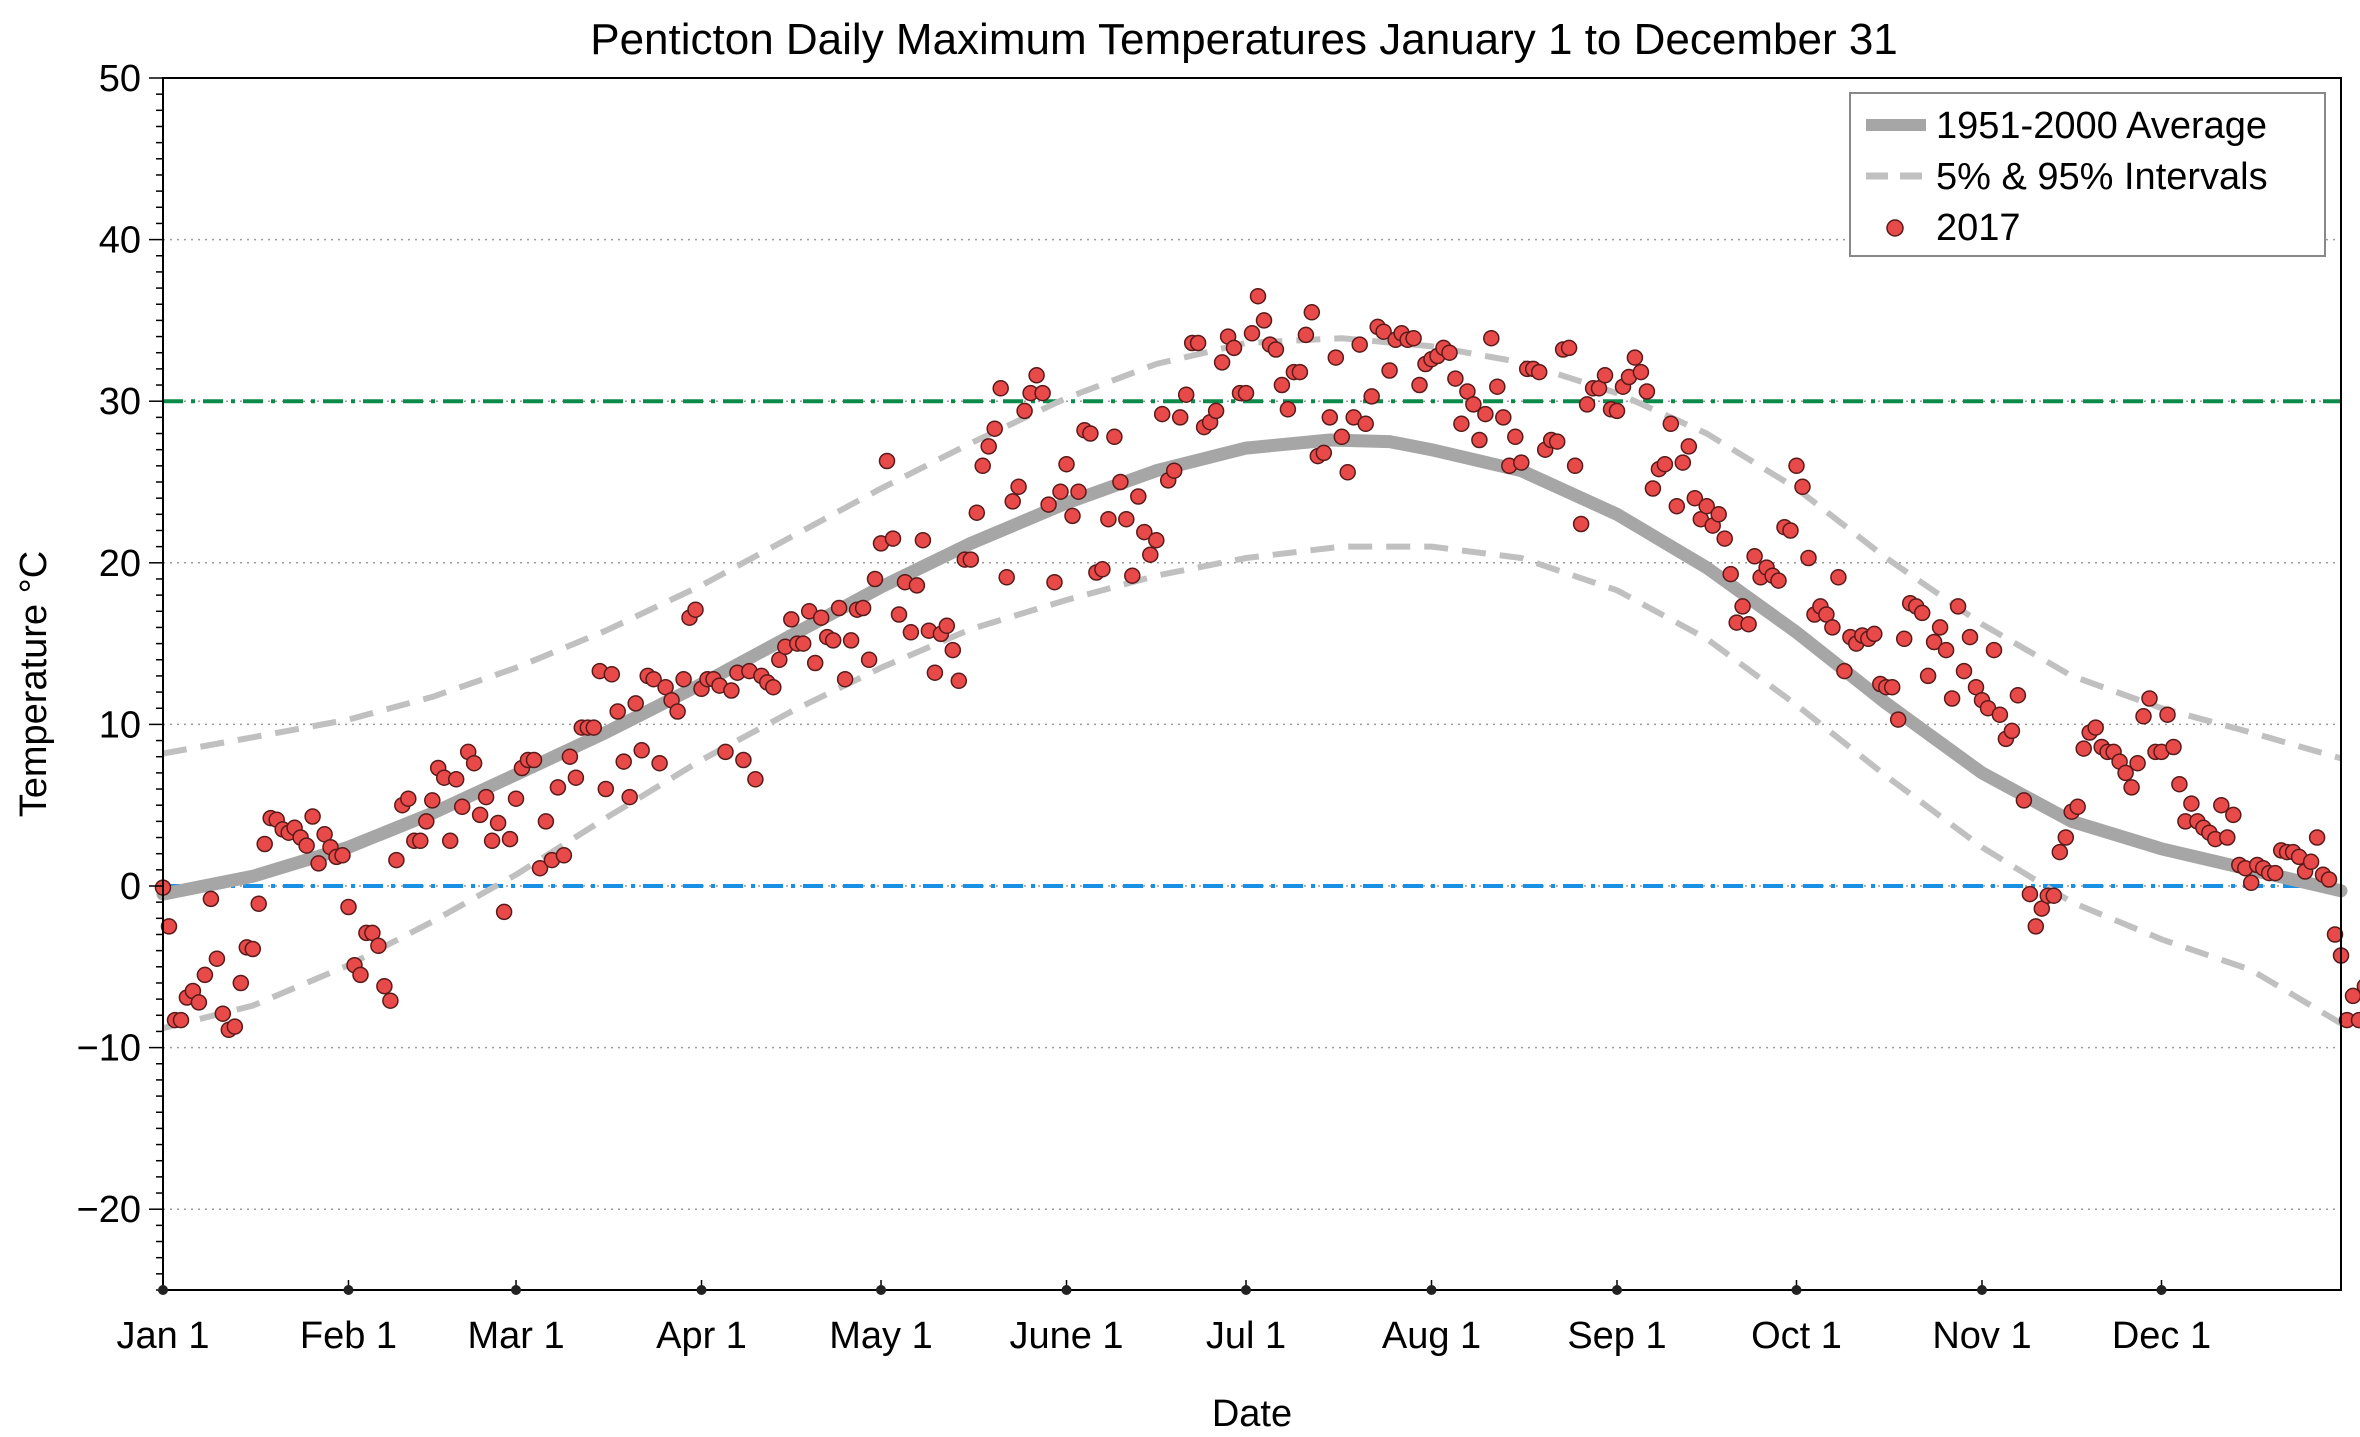 The height and width of the screenshot is (1437, 2360). I want to click on x-tick-label: Jan 1, so click(163, 1336).